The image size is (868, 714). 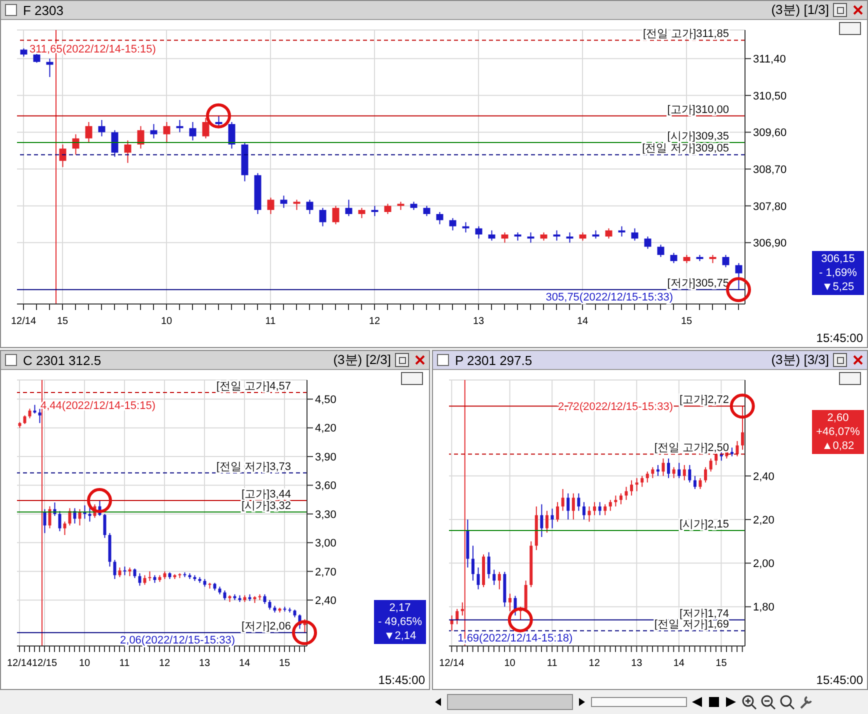 What do you see at coordinates (686, 34) in the screenshot?
I see `ref-line-label: [전일 고가]311,85` at bounding box center [686, 34].